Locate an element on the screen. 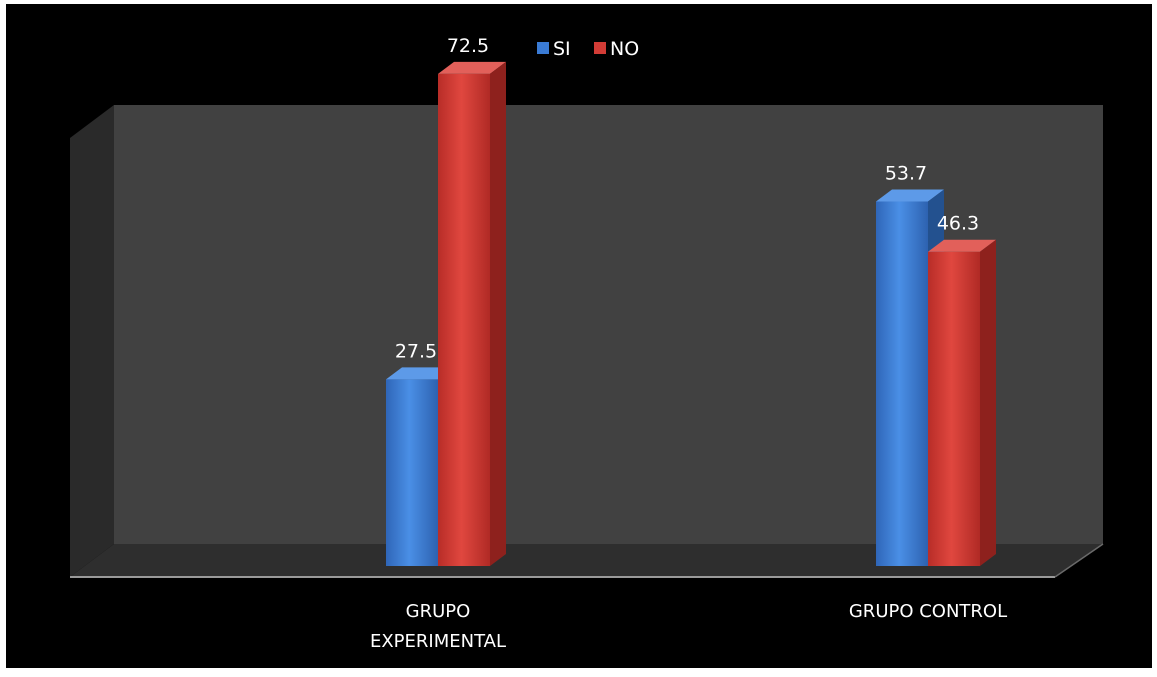 This screenshot has height=677, width=1157. category-label-0-line-0: GRUPO is located at coordinates (438, 611).